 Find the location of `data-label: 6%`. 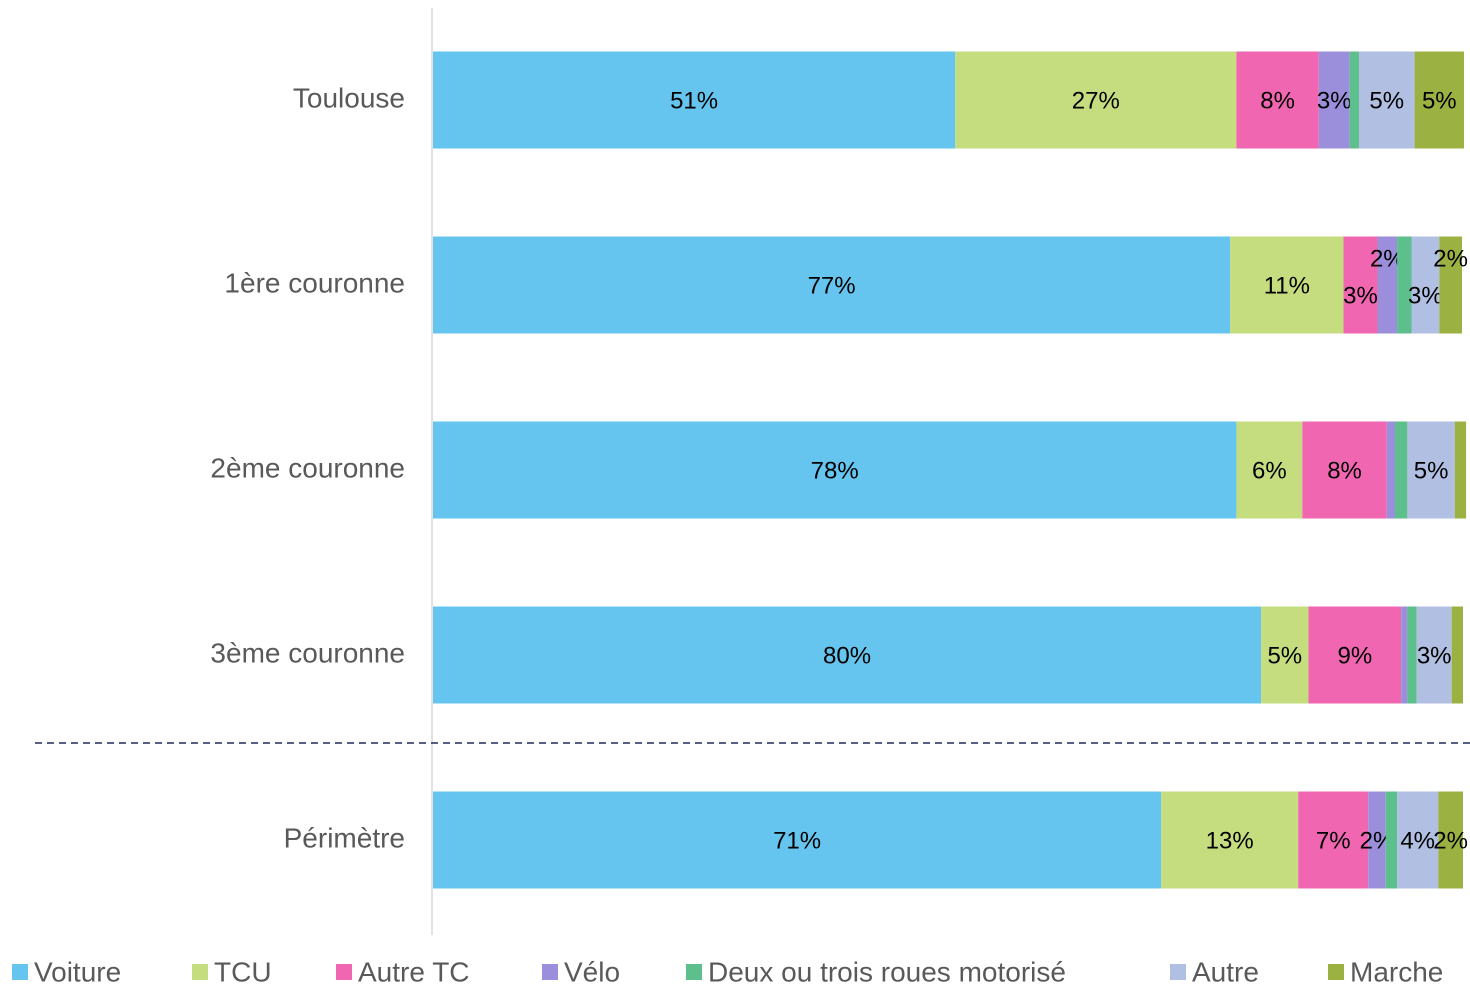

data-label: 6% is located at coordinates (1269, 470).